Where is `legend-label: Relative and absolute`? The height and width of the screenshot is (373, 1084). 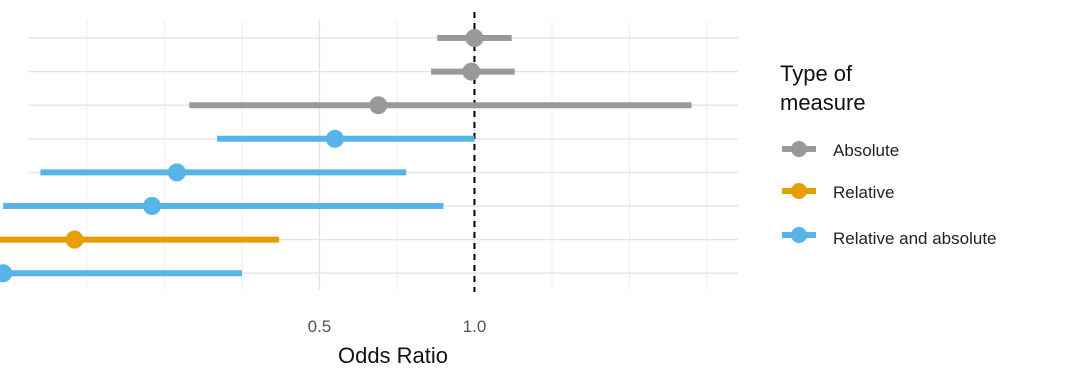 legend-label: Relative and absolute is located at coordinates (915, 238).